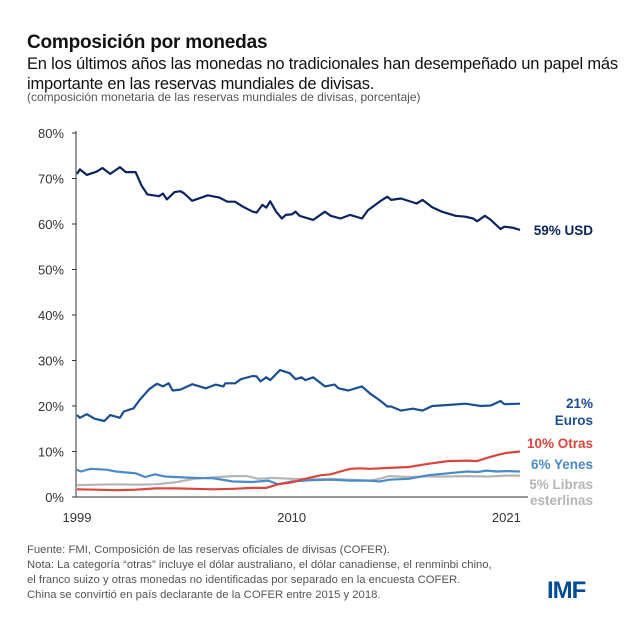 The image size is (624, 624). Describe the element at coordinates (298, 396) in the screenshot. I see `series-line-eur` at that location.